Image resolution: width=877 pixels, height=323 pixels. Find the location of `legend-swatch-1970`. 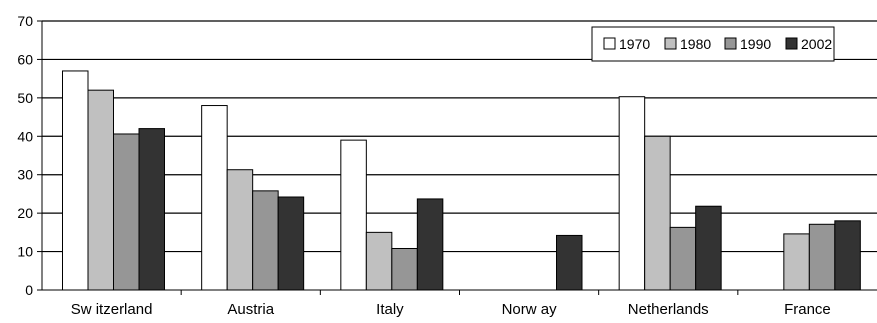

legend-swatch-1970 is located at coordinates (609, 43).